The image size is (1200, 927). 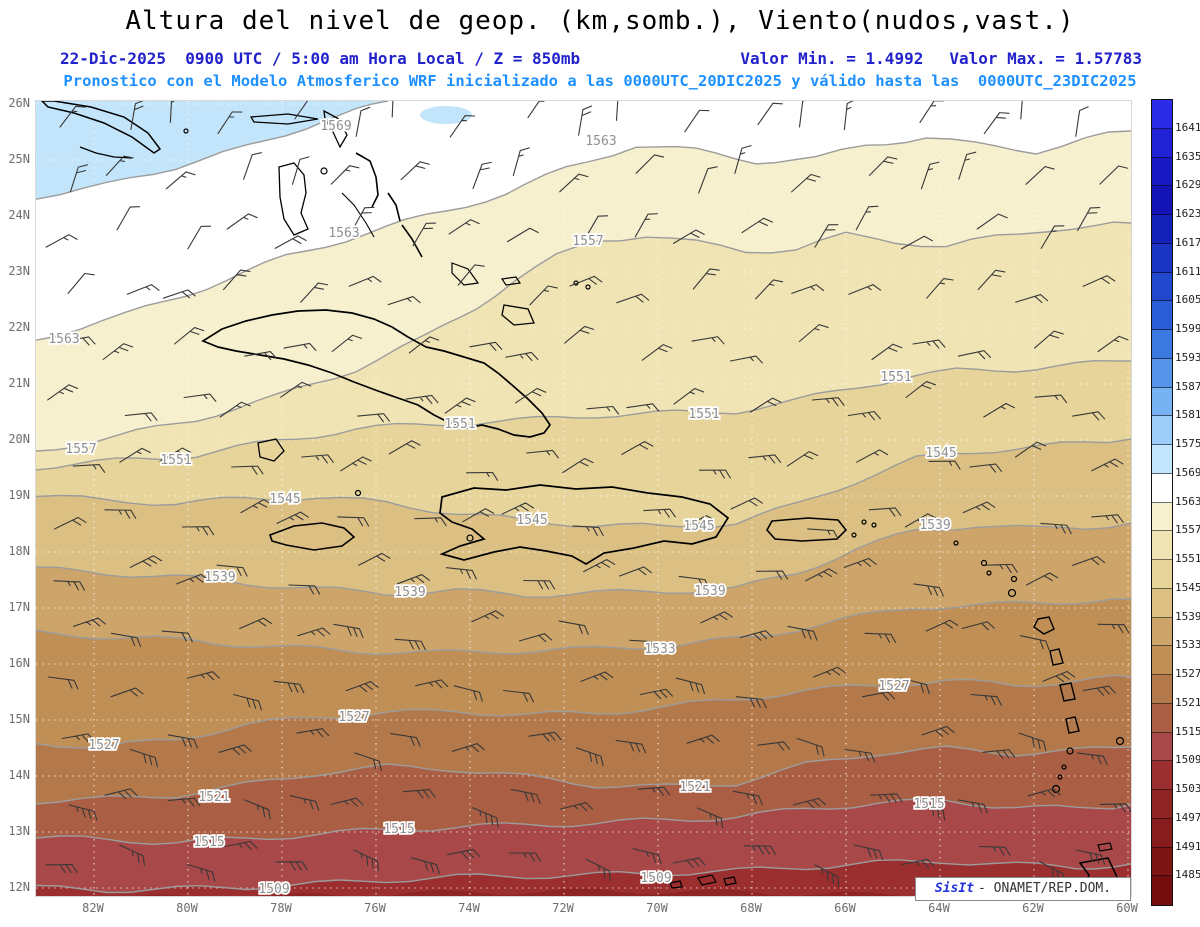 I want to click on colorbar, so click(x=1162, y=502).